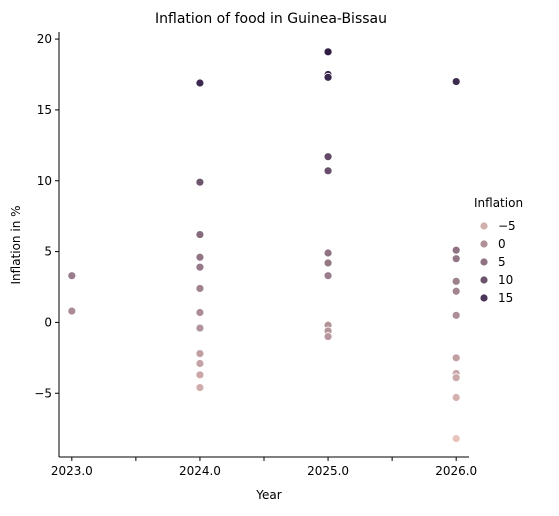 The height and width of the screenshot is (516, 559). I want to click on legend-label: 0, so click(502, 244).